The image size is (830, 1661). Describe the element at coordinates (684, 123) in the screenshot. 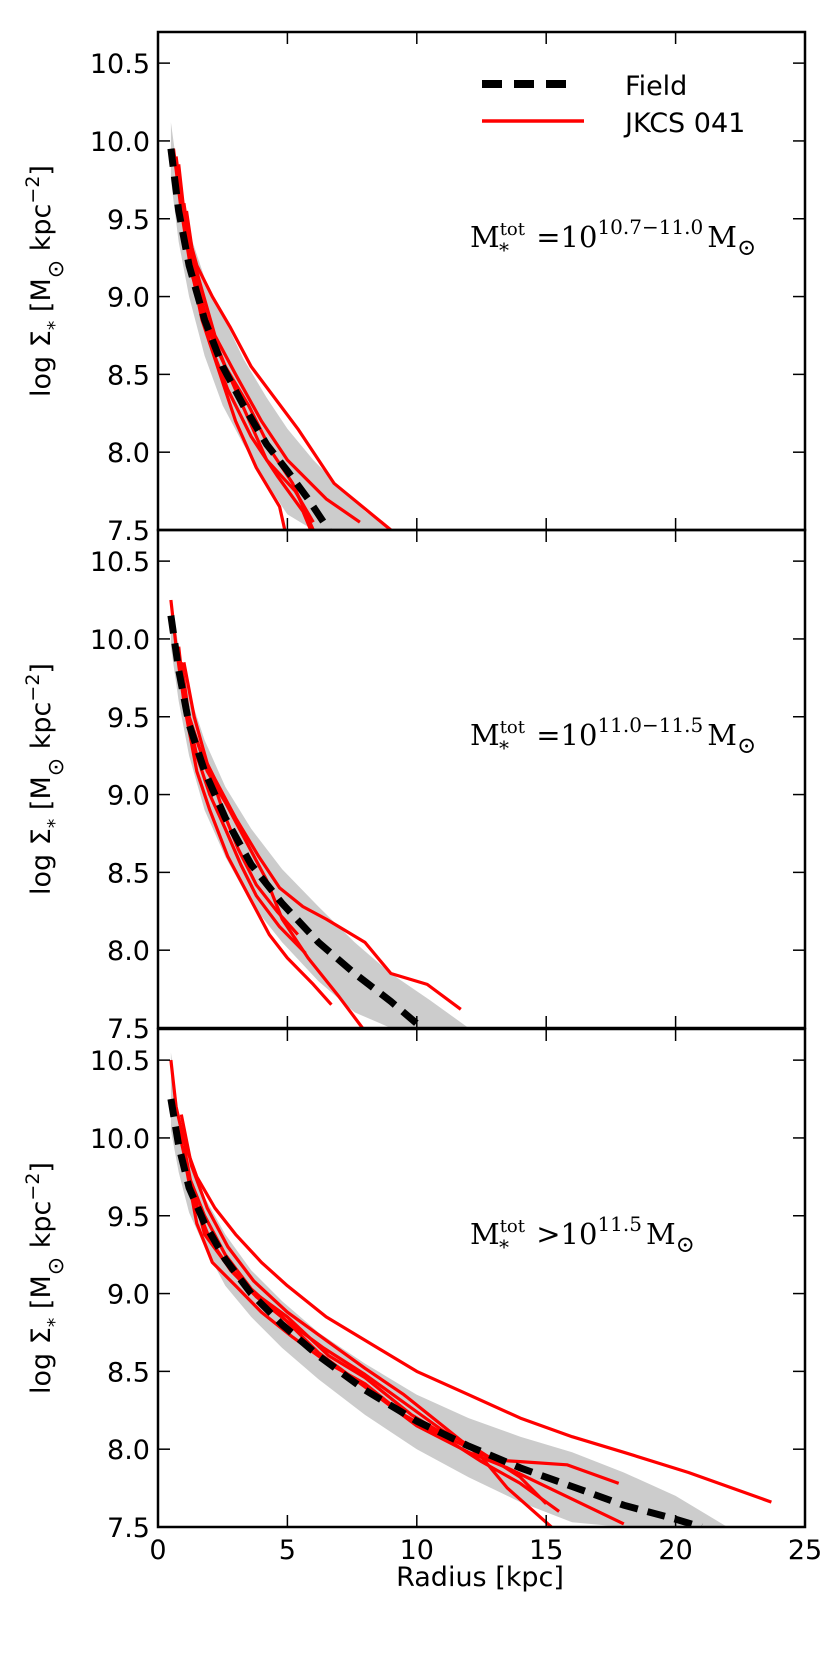

I see `legend-jkcs-label: JKCS 041` at that location.